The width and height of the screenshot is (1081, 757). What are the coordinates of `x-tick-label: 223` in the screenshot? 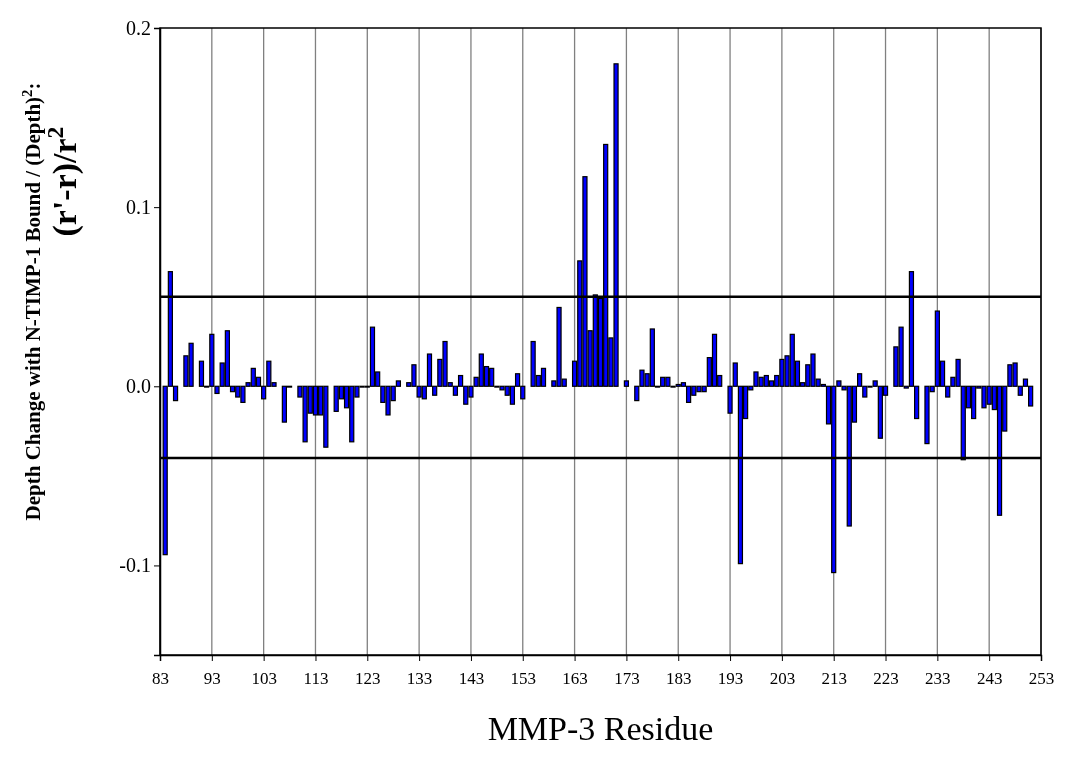 It's located at (886, 679).